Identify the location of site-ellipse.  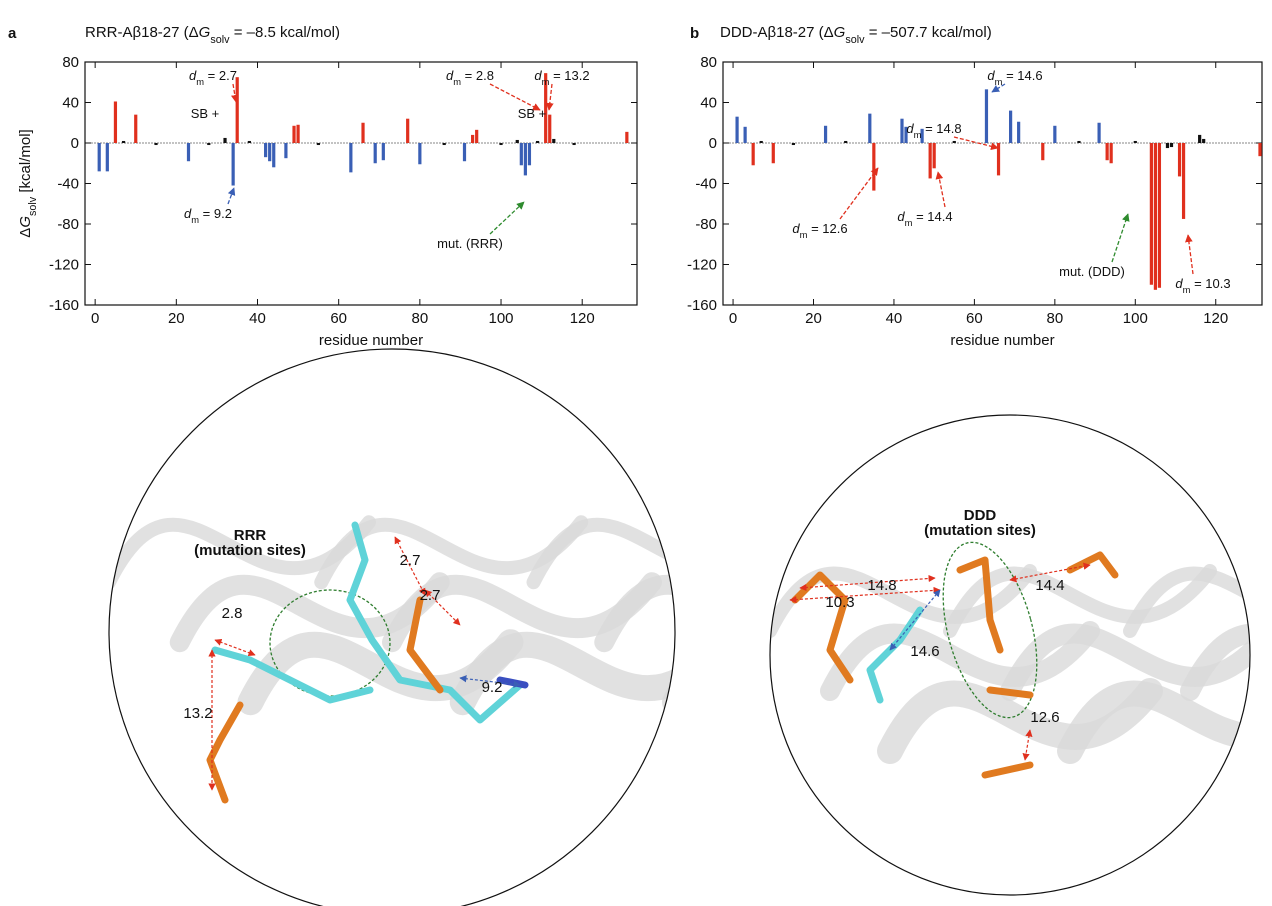
(330, 643).